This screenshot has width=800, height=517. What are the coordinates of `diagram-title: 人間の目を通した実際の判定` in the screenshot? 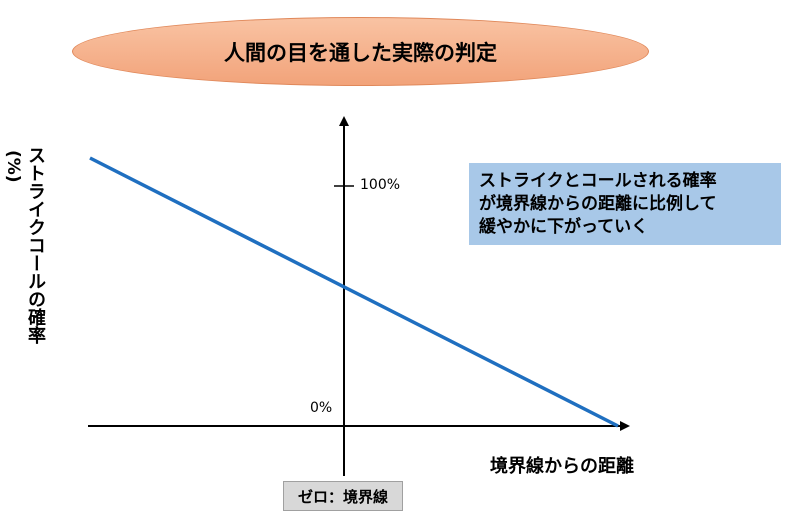 It's located at (360, 52).